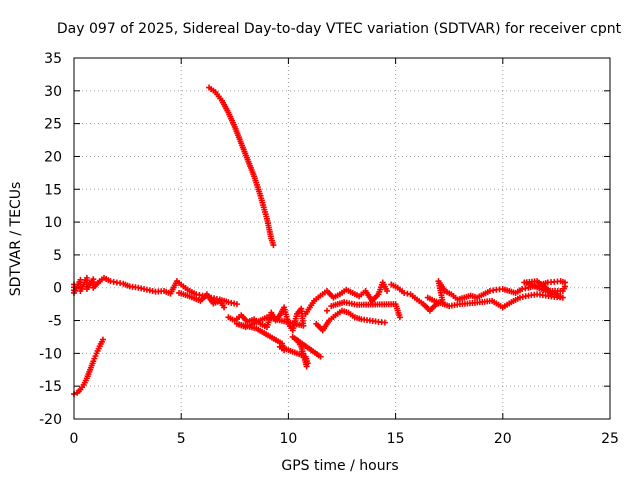  I want to click on y-tick-label: 10, so click(53, 223).